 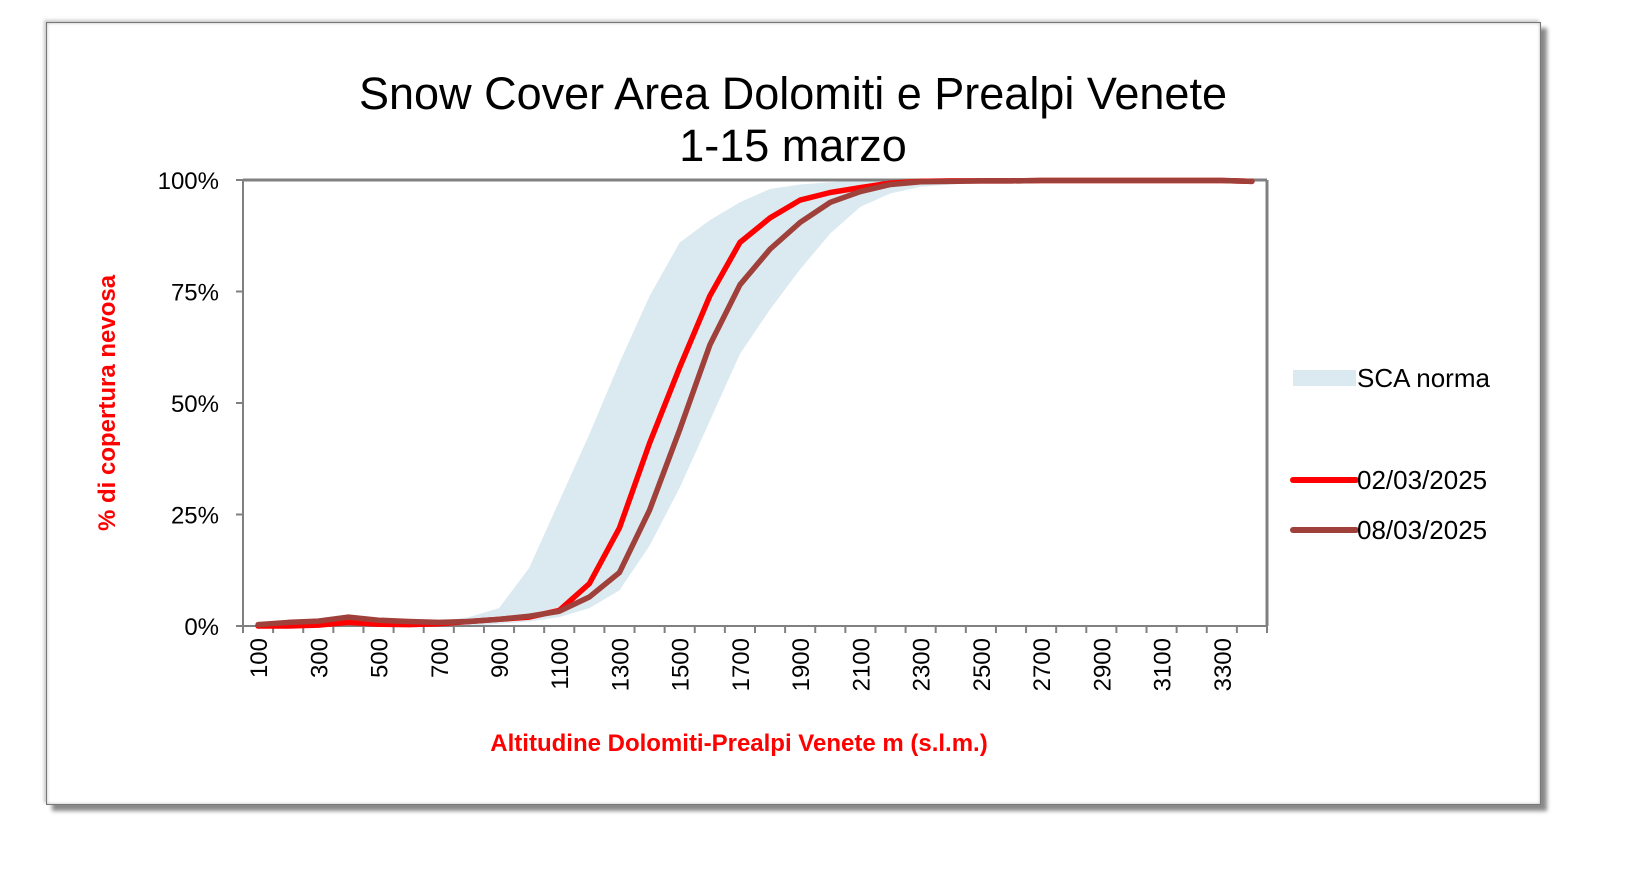 I want to click on legend-band-label: SCA norma, so click(x=1423, y=378).